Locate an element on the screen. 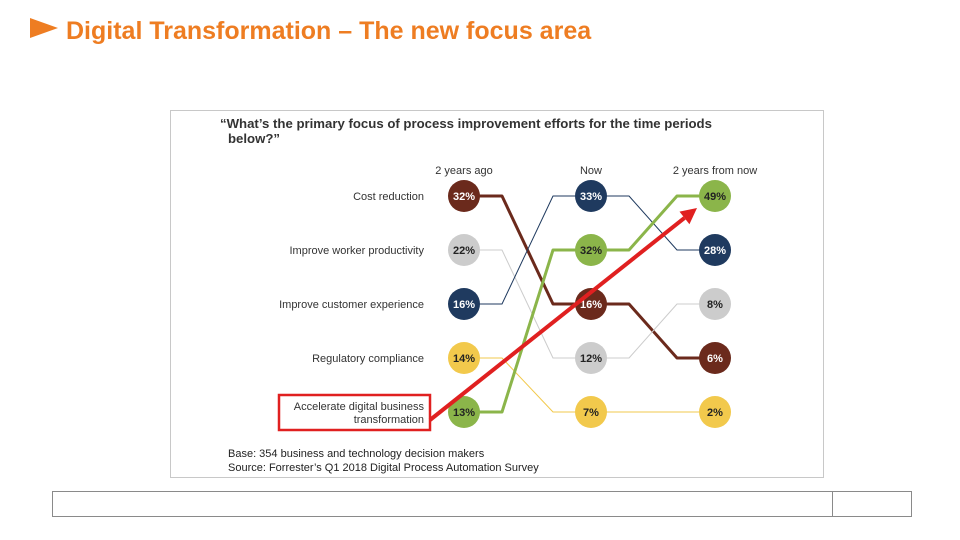 The height and width of the screenshot is (540, 960). period-header: 2 years ago is located at coordinates (463, 171).